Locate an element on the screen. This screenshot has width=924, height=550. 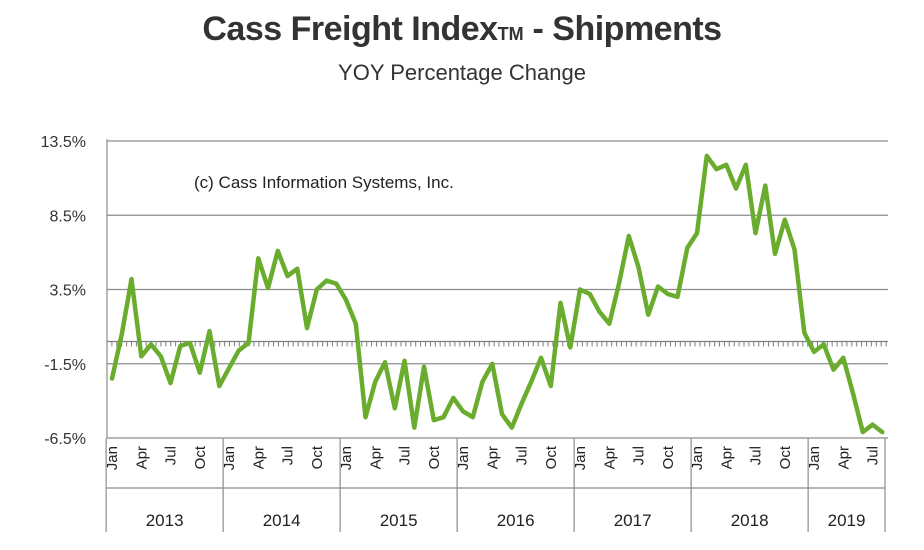
y-tick-label: 8.5% is located at coordinates (68, 216).